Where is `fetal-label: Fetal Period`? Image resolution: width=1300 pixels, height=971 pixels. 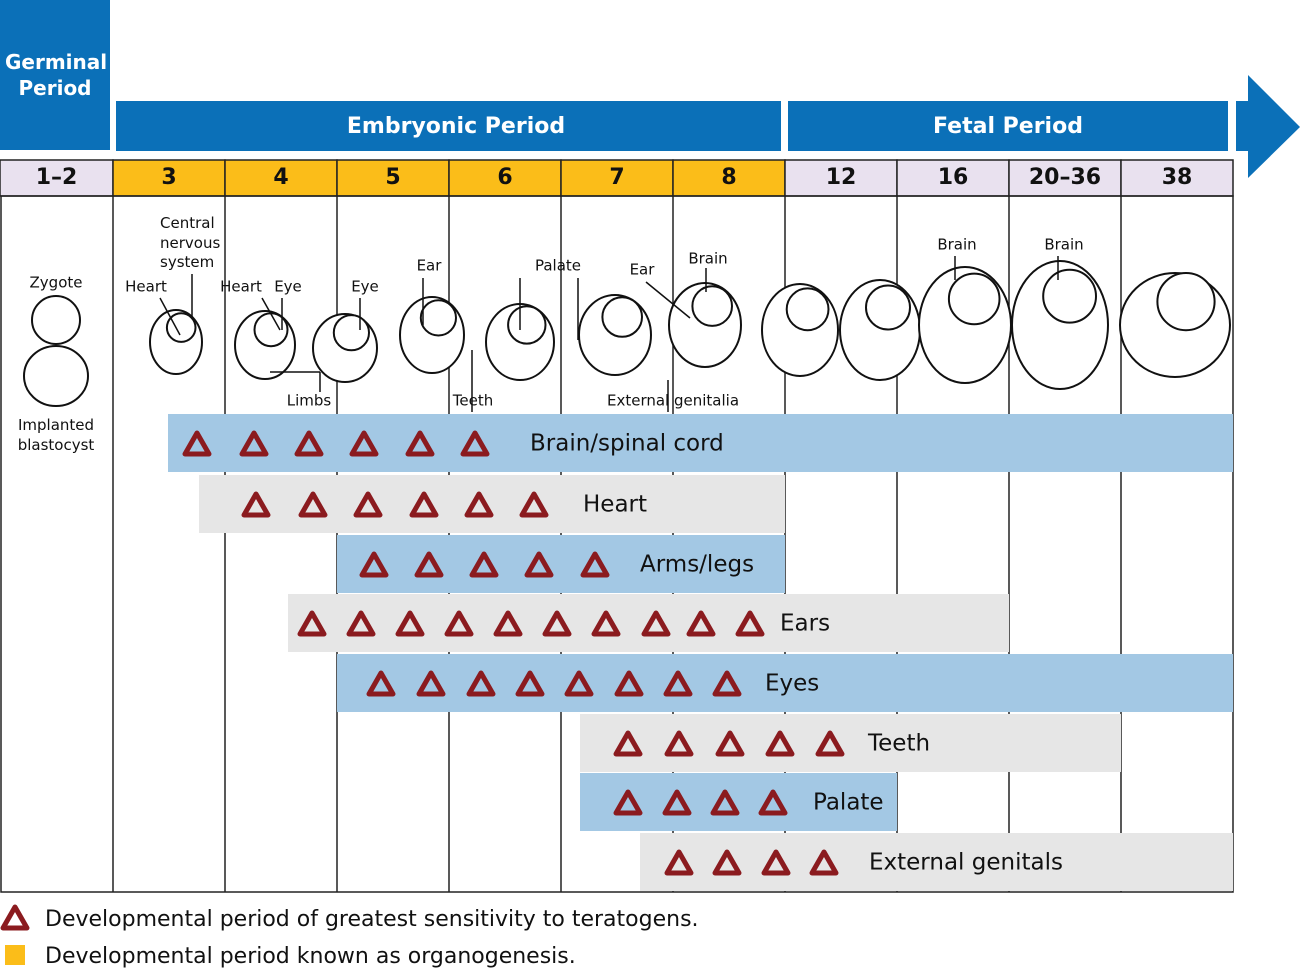
fetal-label: Fetal Period is located at coordinates (1008, 126).